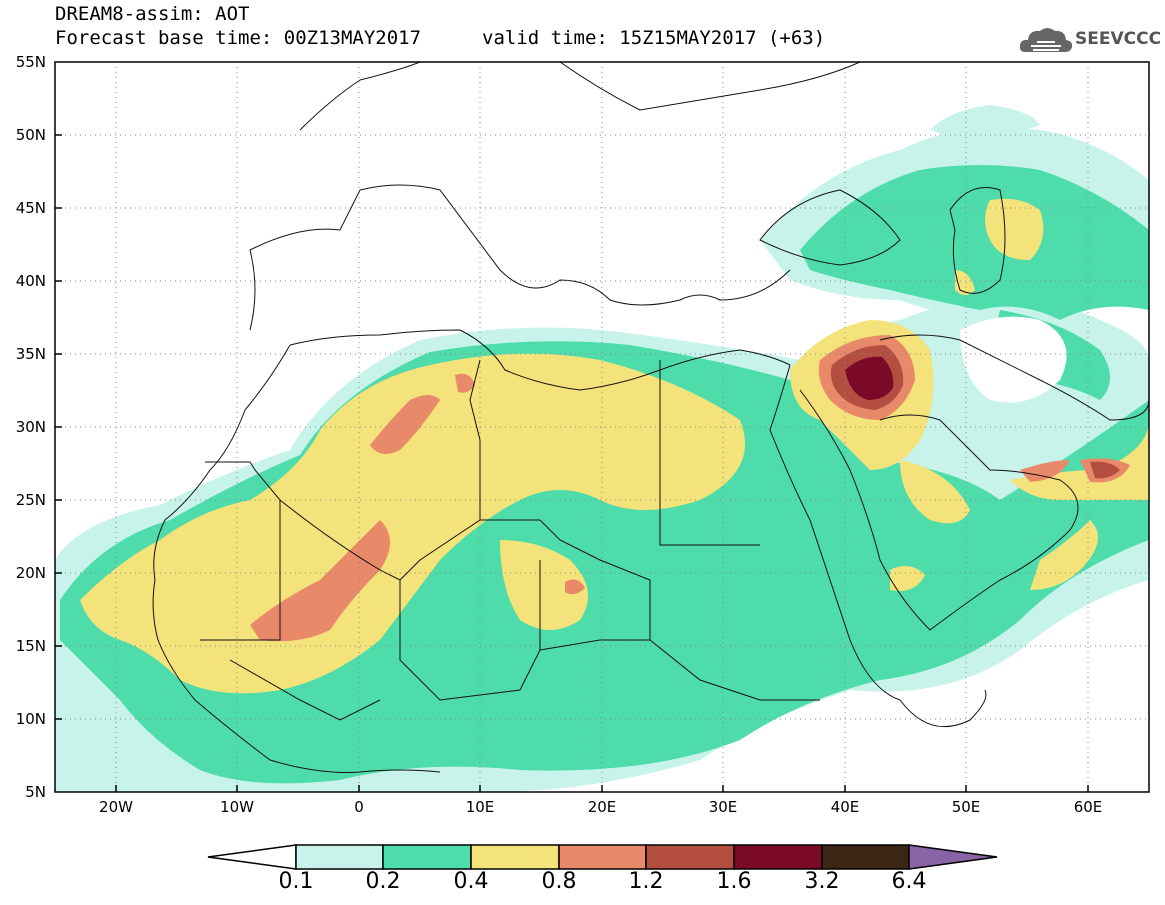  I want to click on cloud-icon, so click(1046, 40).